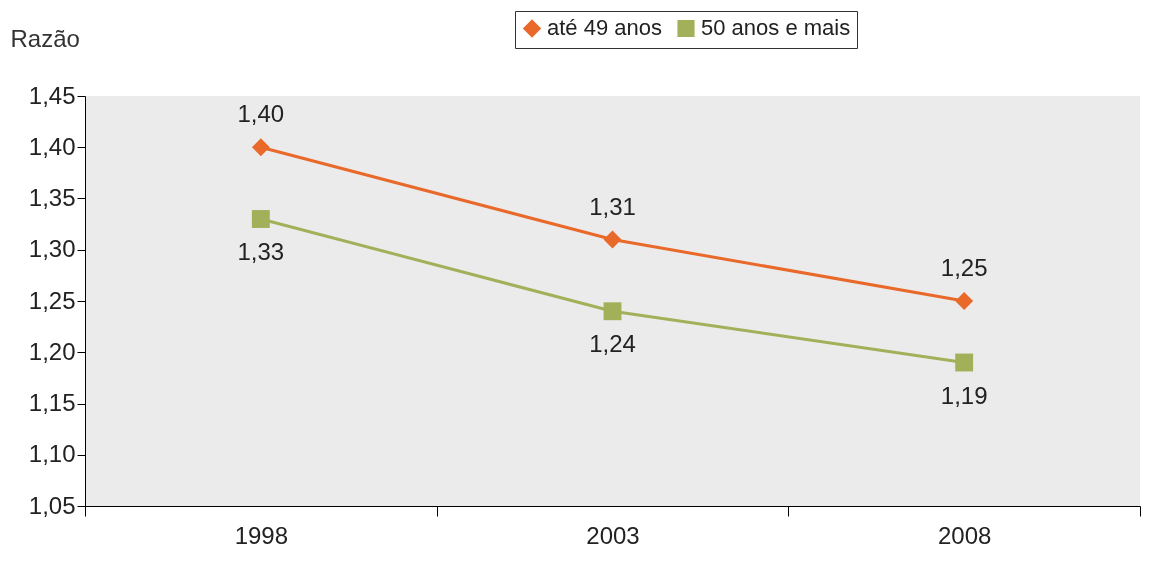 The width and height of the screenshot is (1151, 576). What do you see at coordinates (52, 146) in the screenshot?
I see `y-tick-label: 1,40` at bounding box center [52, 146].